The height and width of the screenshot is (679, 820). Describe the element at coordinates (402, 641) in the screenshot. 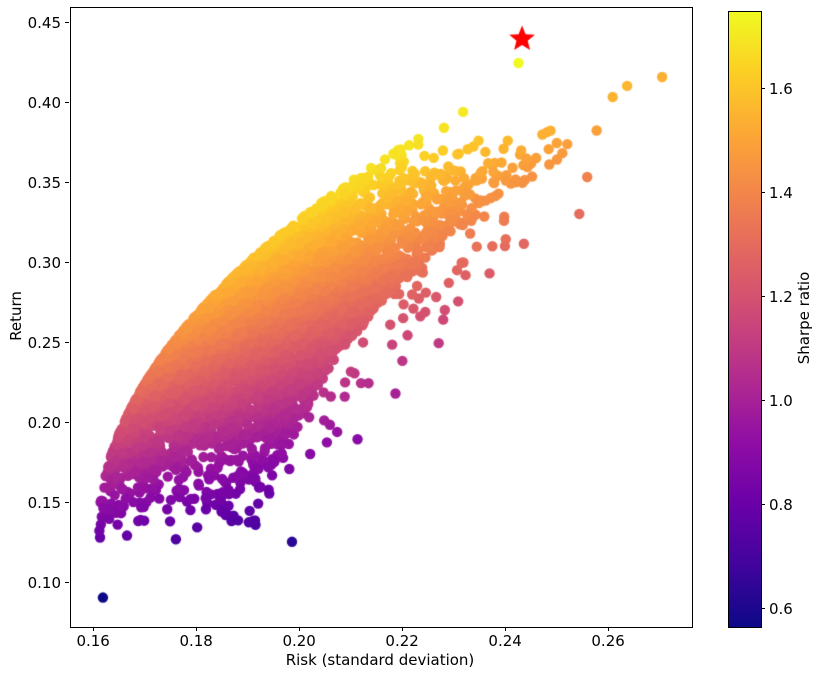

I see `x-tick-label: 0.22` at that location.